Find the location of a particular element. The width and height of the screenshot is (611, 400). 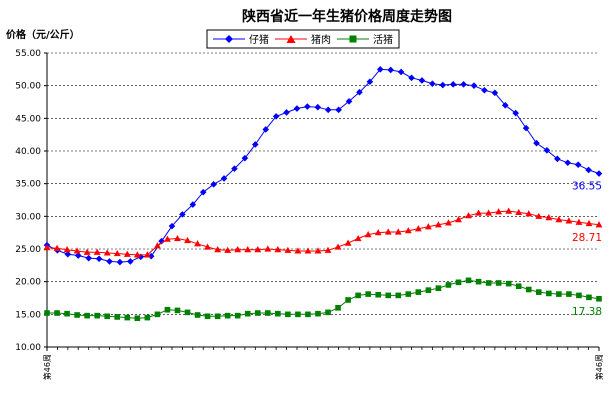

diamond-marker-icon is located at coordinates (229, 39).